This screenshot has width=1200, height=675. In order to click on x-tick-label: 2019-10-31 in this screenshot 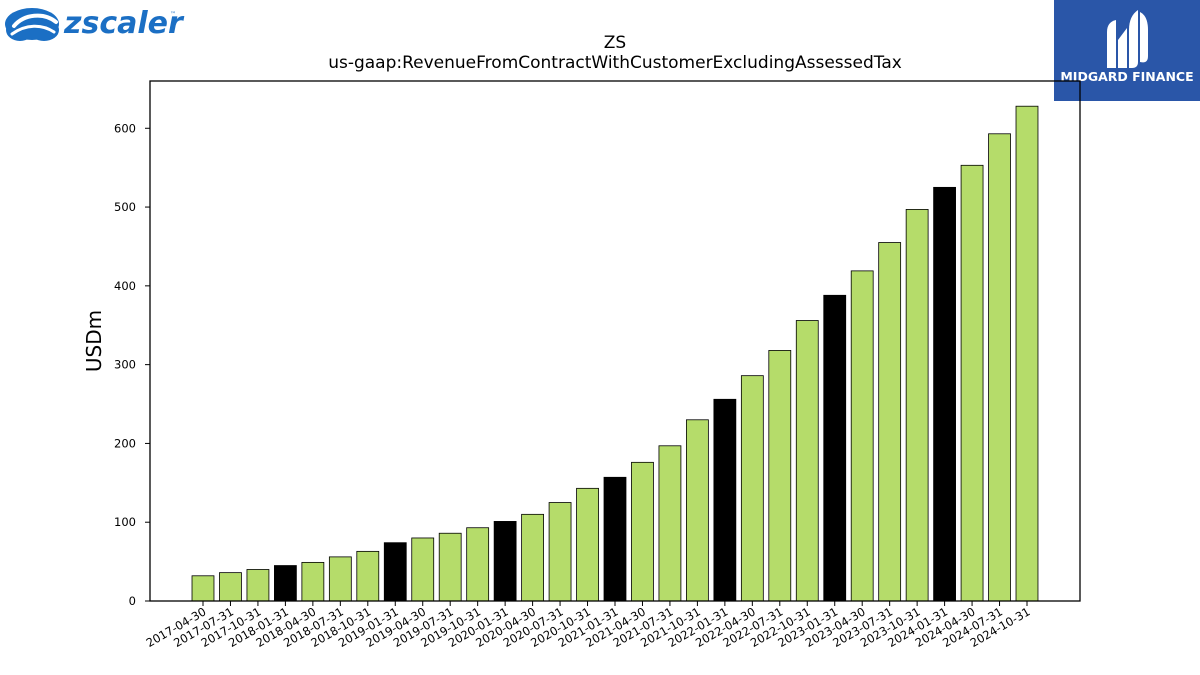, I will do `click(450, 627)`.